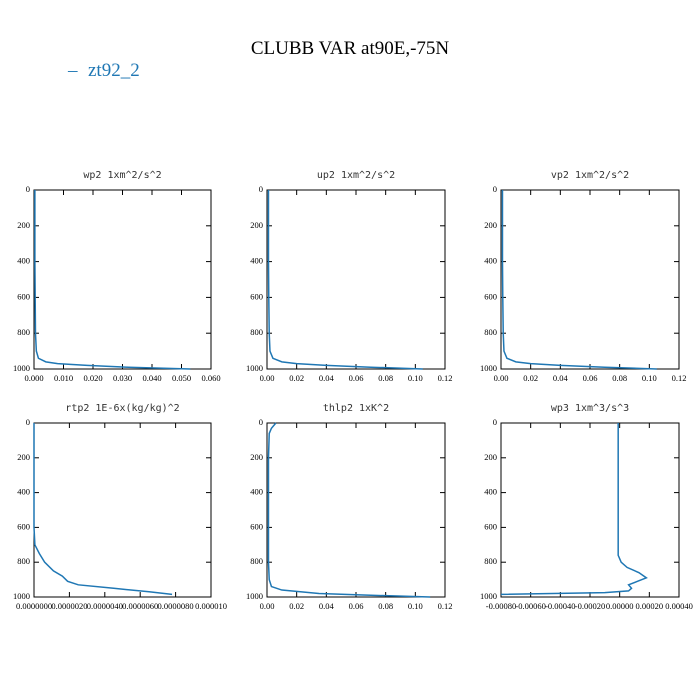 The height and width of the screenshot is (700, 700). What do you see at coordinates (210, 378) in the screenshot?
I see `x-tick-label: 0.060` at bounding box center [210, 378].